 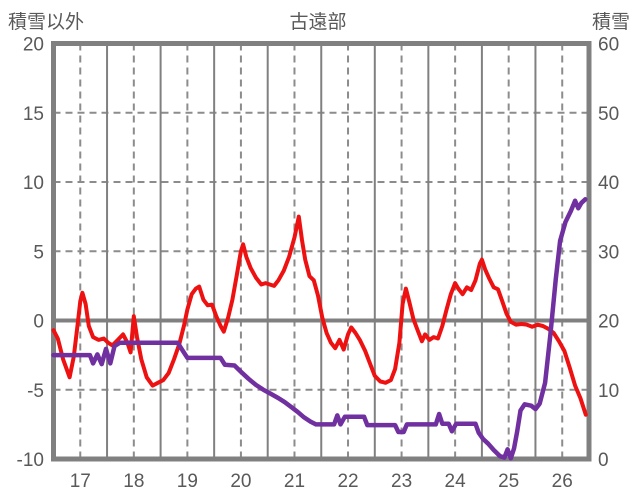 I want to click on y-right-tick-label: 40, so click(x=608, y=183).